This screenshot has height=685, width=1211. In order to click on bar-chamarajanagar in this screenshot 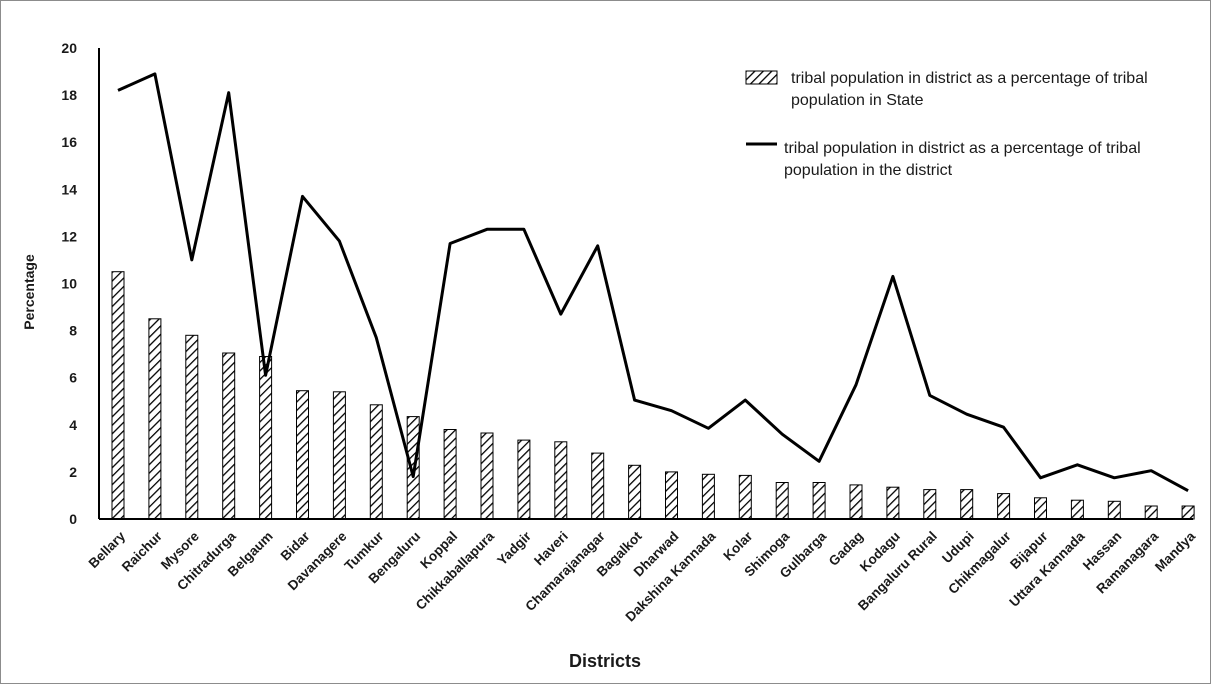, I will do `click(598, 486)`.